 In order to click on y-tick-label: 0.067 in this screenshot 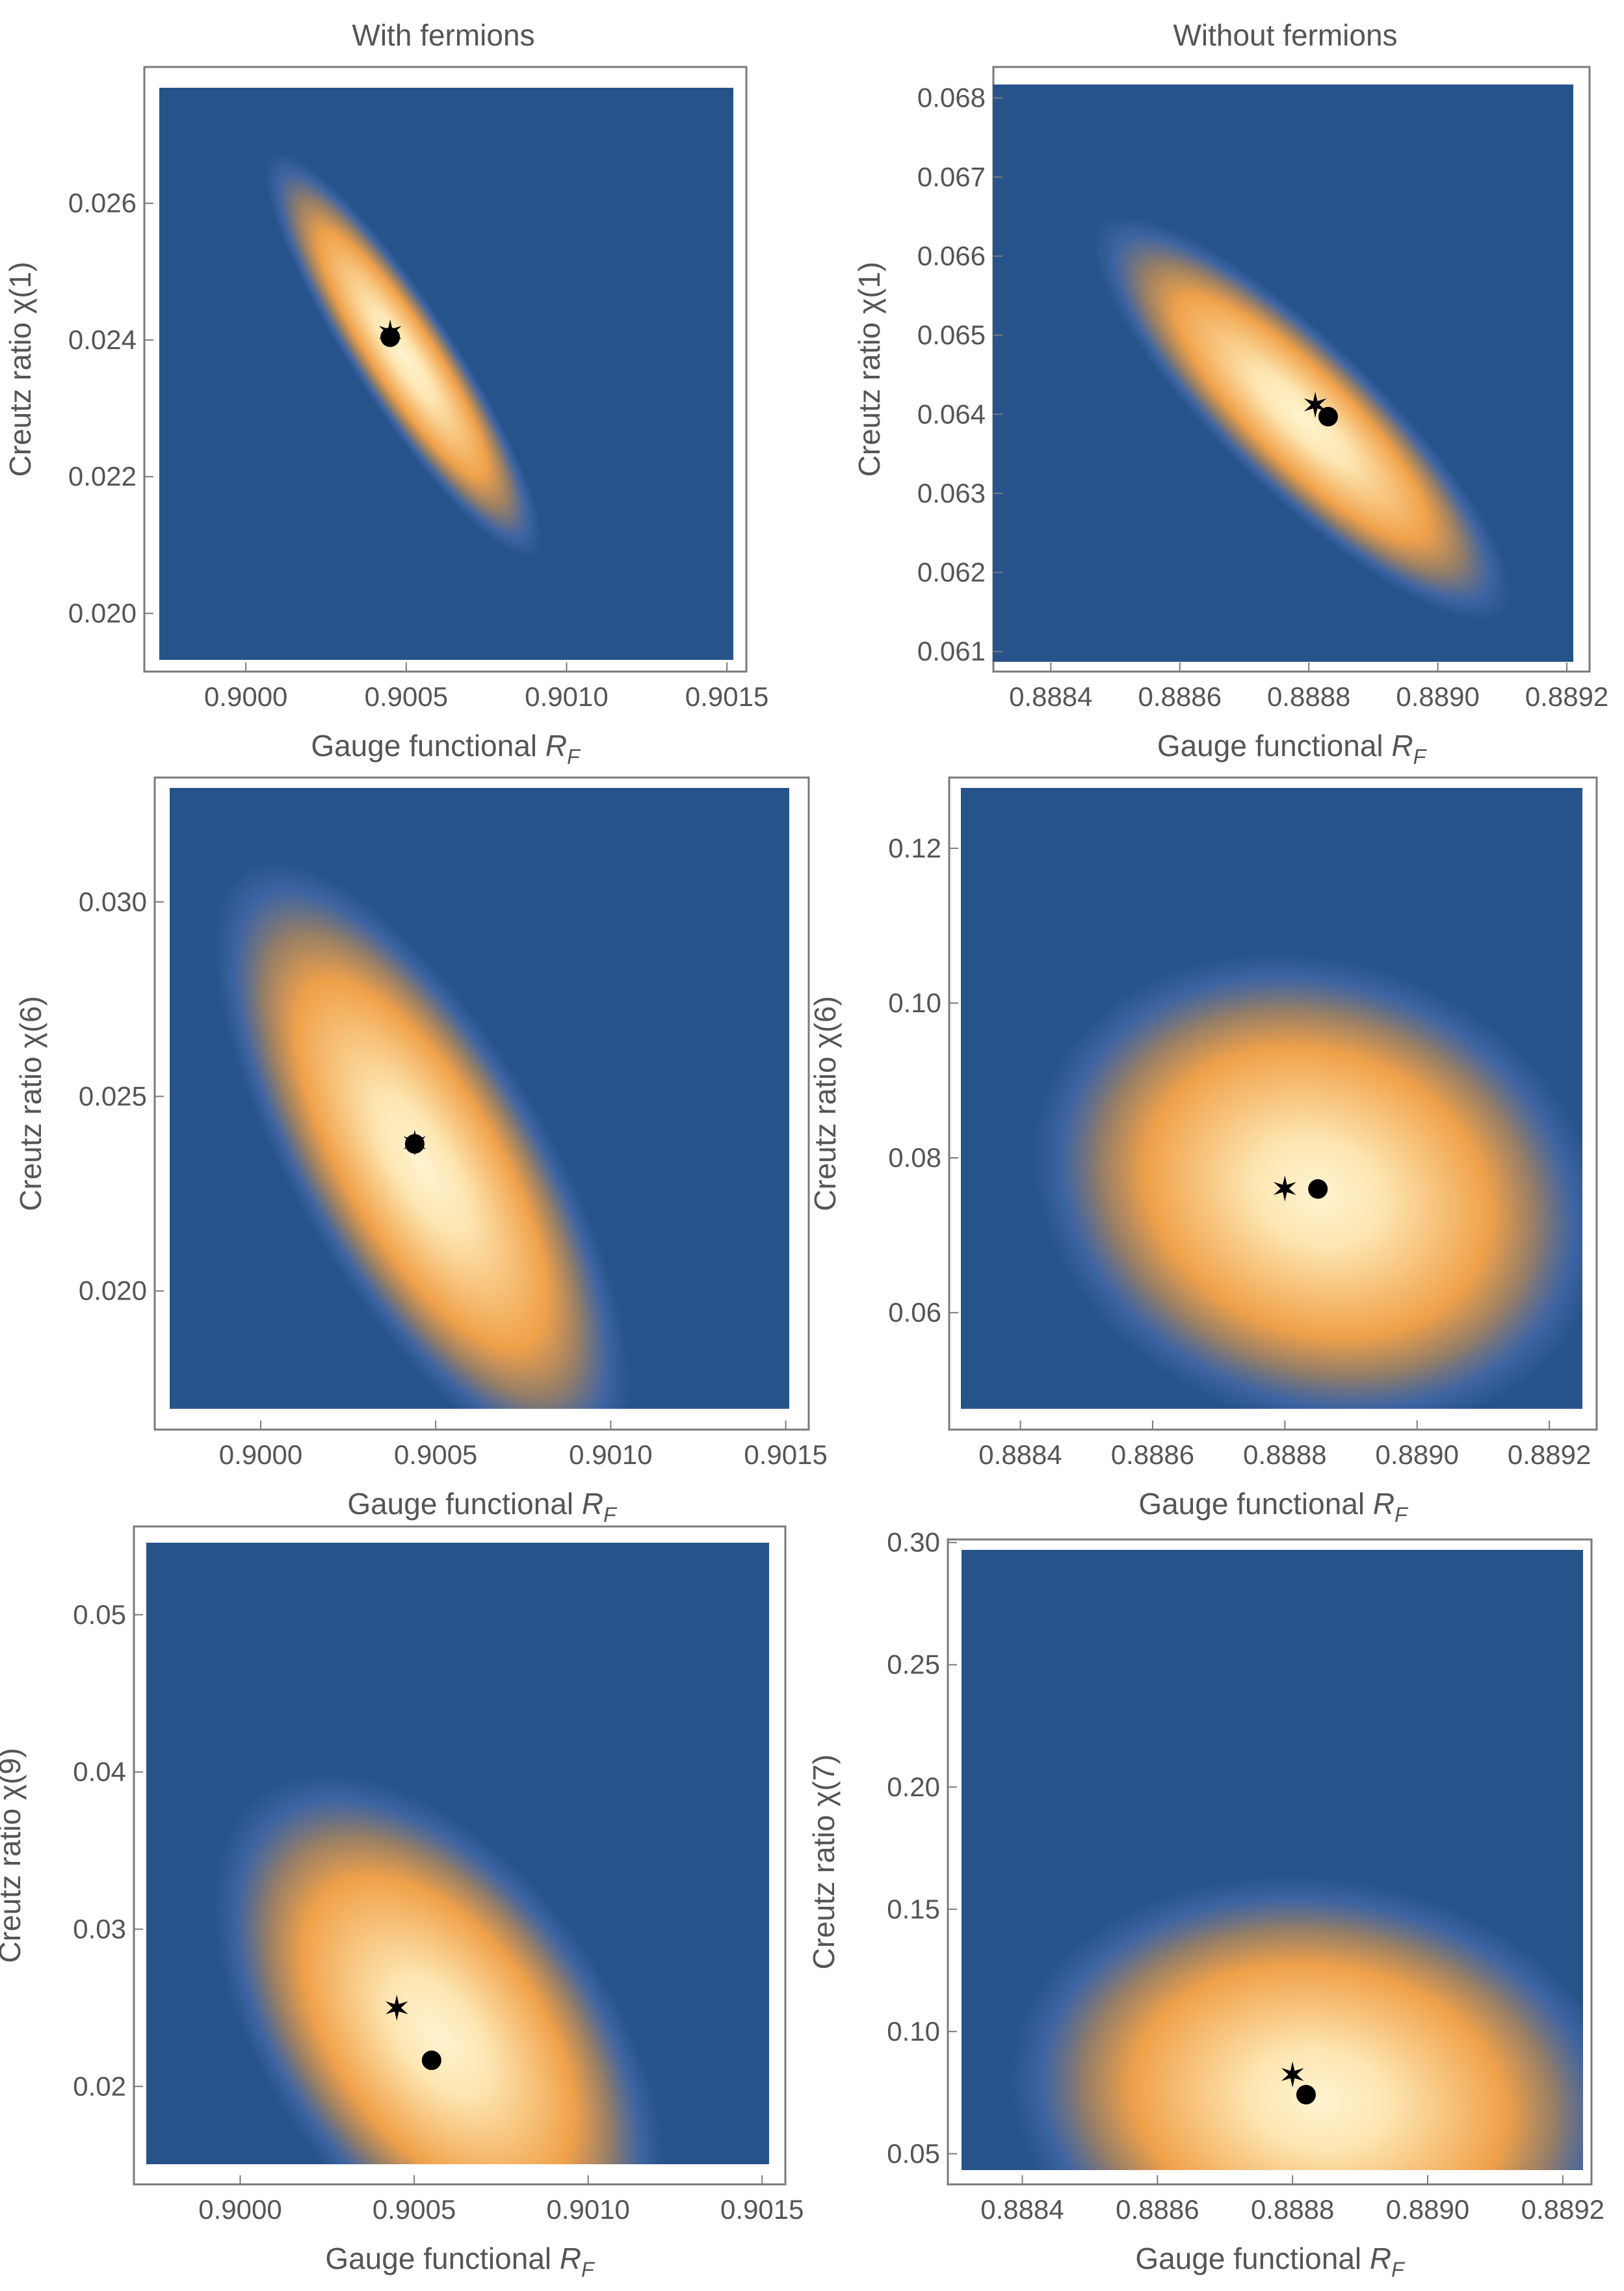, I will do `click(951, 176)`.